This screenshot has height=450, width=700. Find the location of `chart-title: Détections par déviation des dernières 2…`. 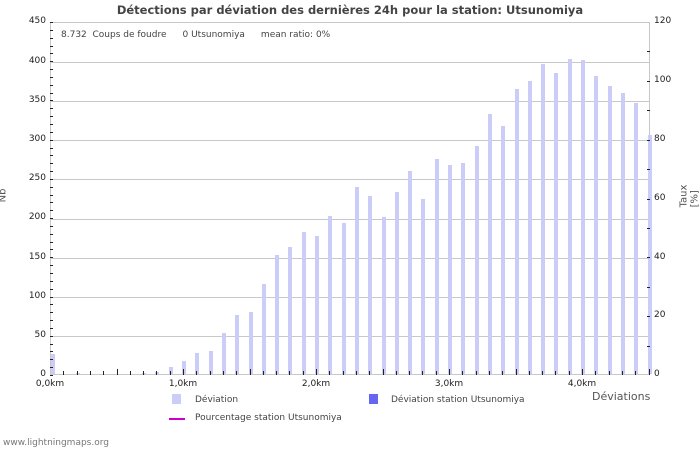

chart-title: Détections par déviation des dernières 2… is located at coordinates (350, 10).